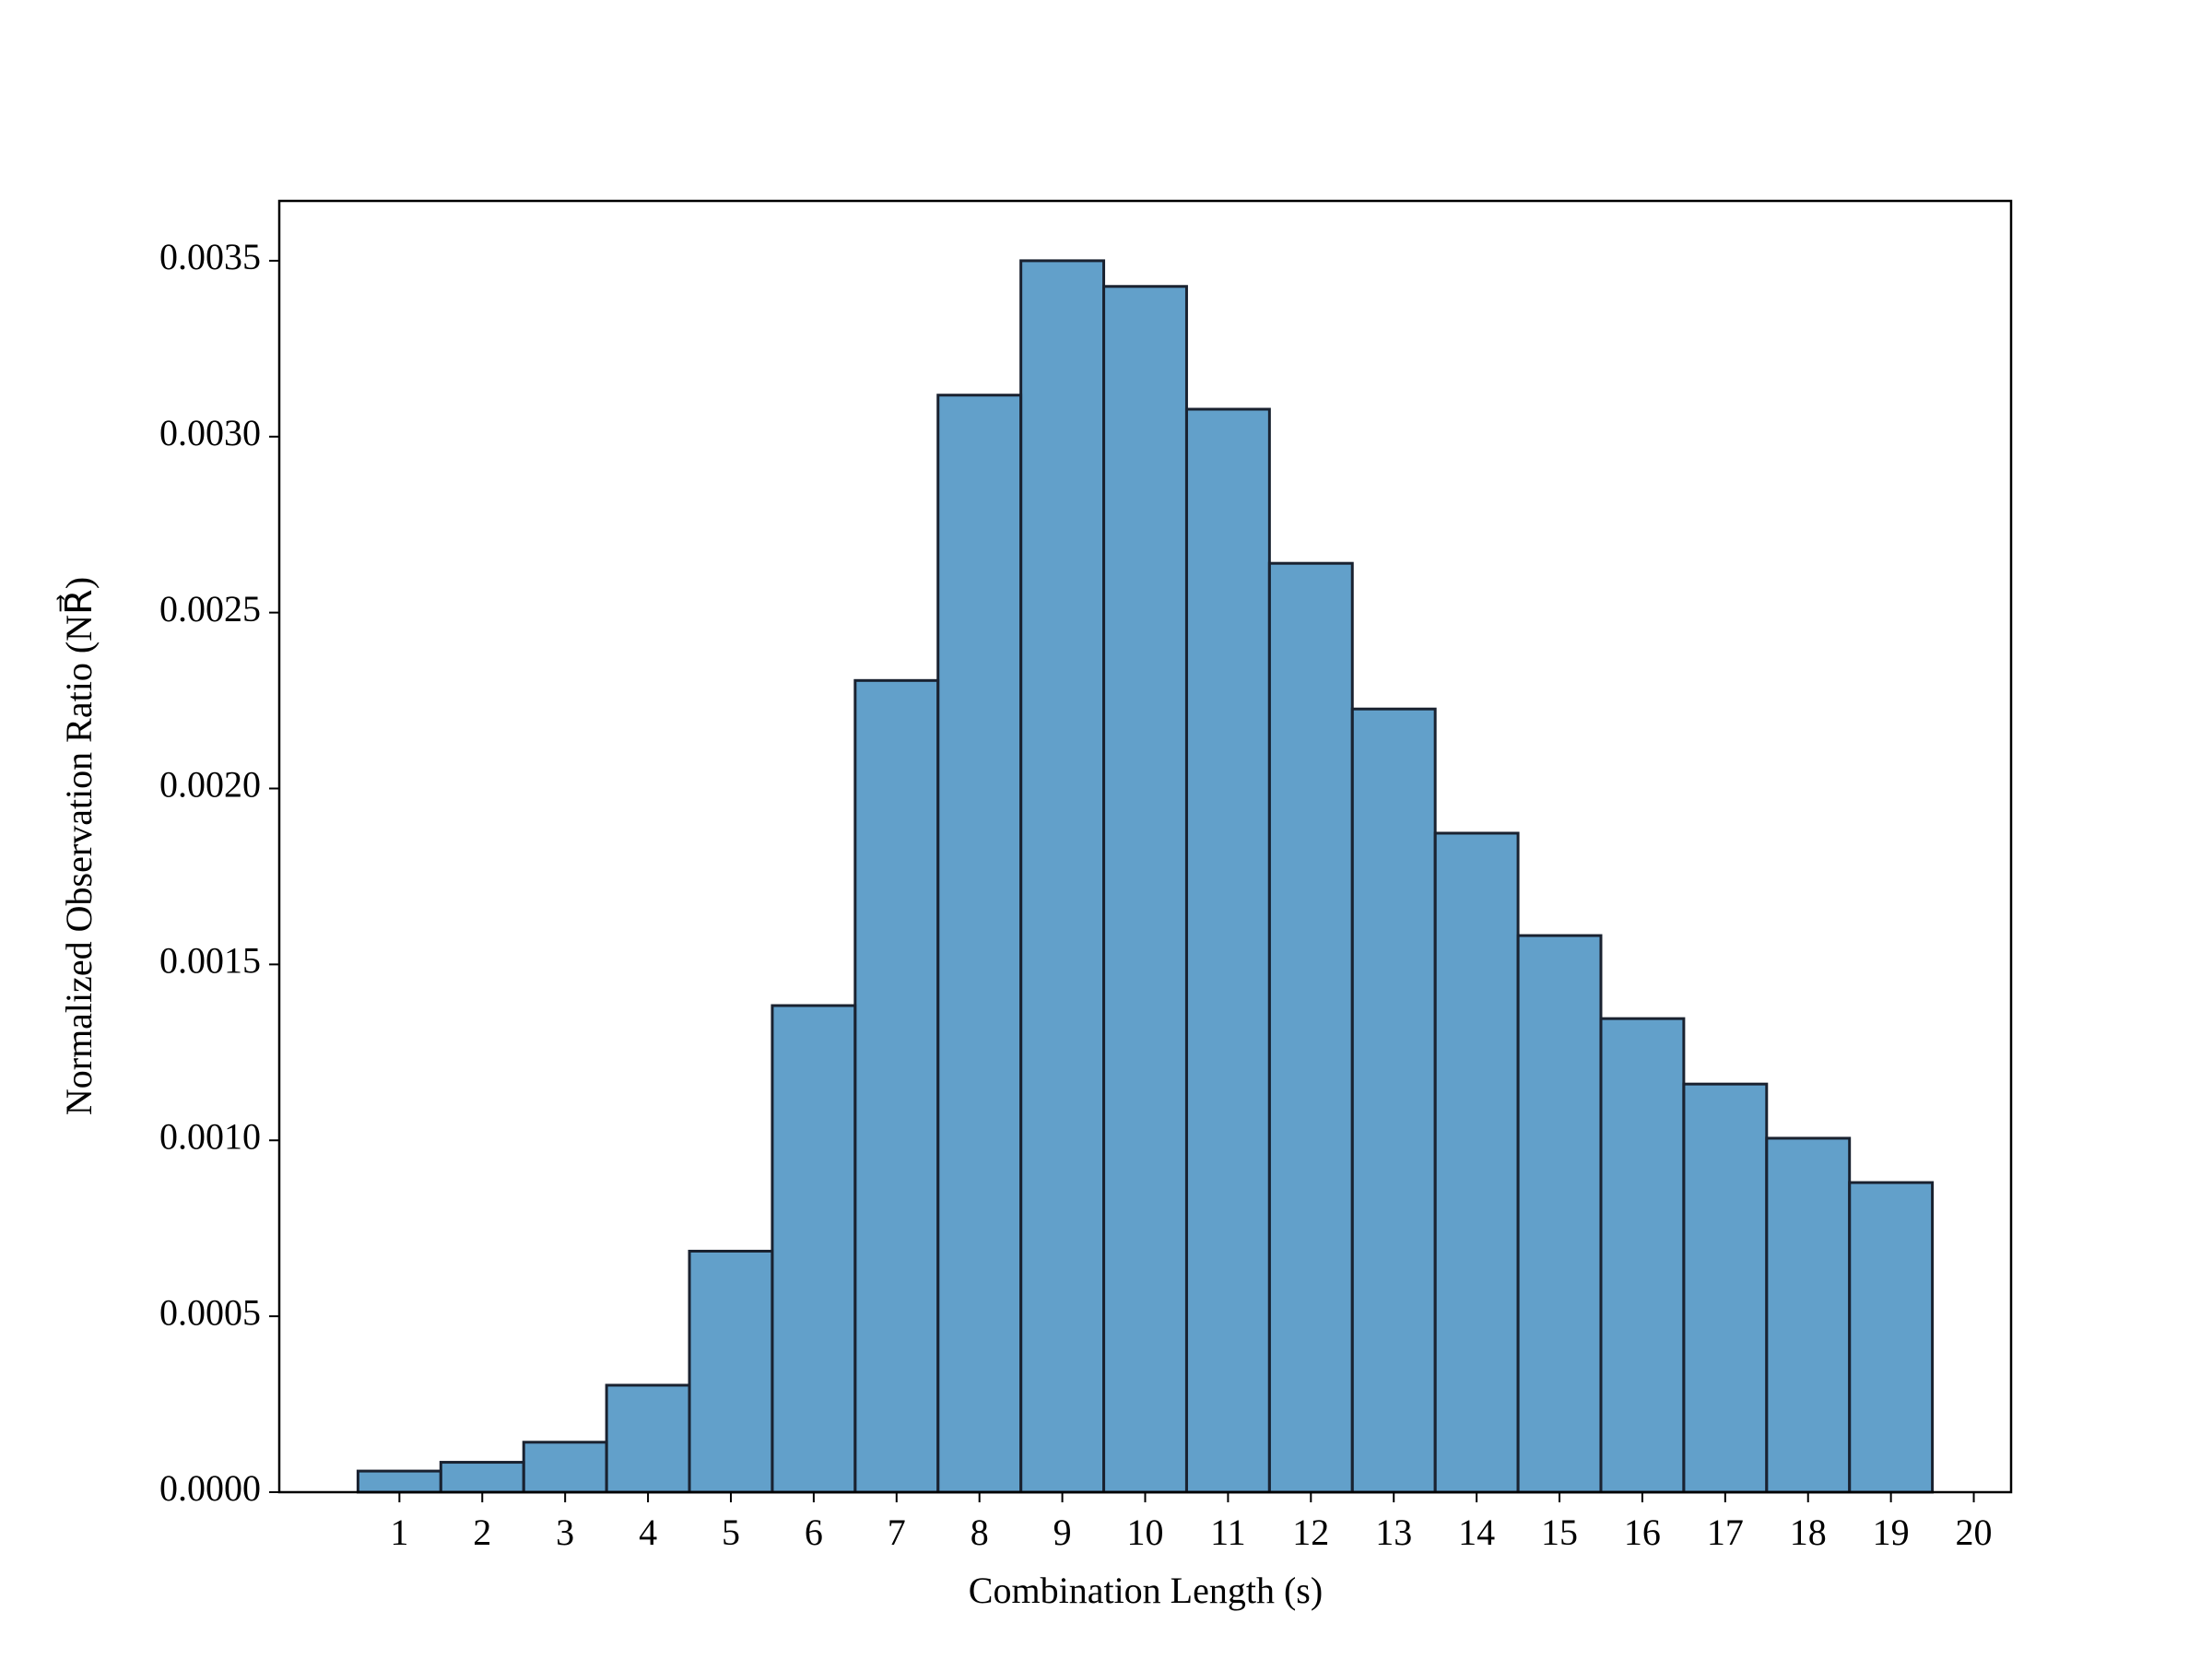  I want to click on x-tick-label: 18, so click(1808, 1532).